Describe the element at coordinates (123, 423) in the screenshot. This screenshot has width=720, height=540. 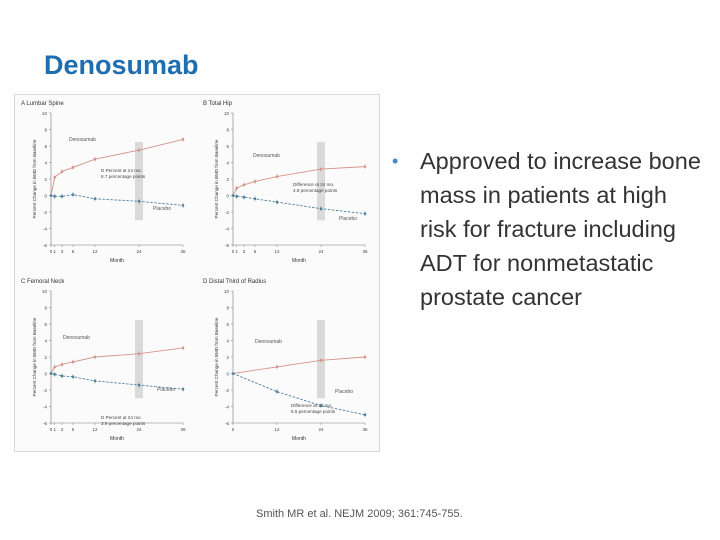
I see `difference-annotation: 3.9 percentage points` at that location.